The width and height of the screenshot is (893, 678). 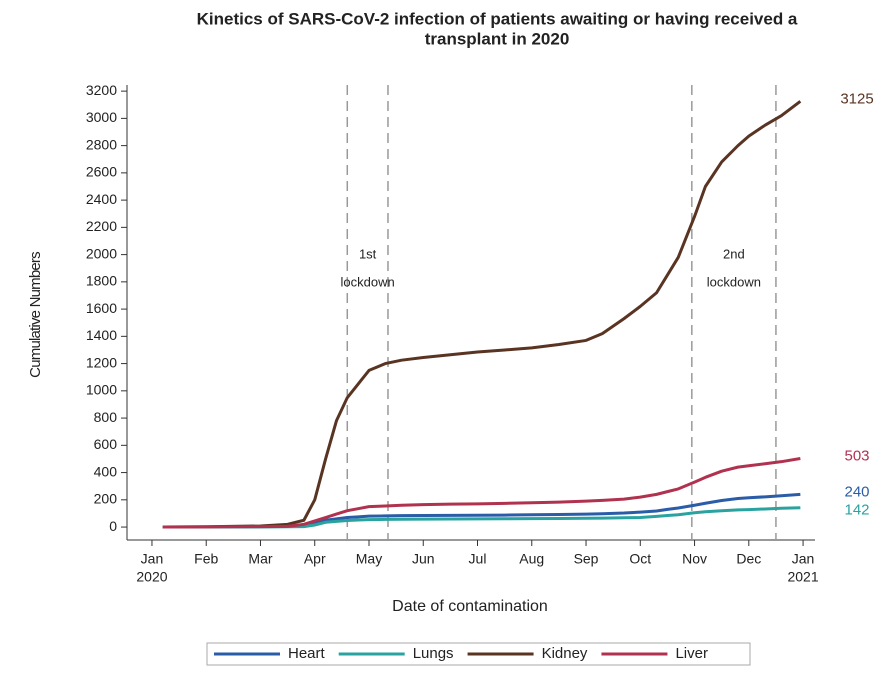 What do you see at coordinates (101, 335) in the screenshot?
I see `y-tick-label: 1400` at bounding box center [101, 335].